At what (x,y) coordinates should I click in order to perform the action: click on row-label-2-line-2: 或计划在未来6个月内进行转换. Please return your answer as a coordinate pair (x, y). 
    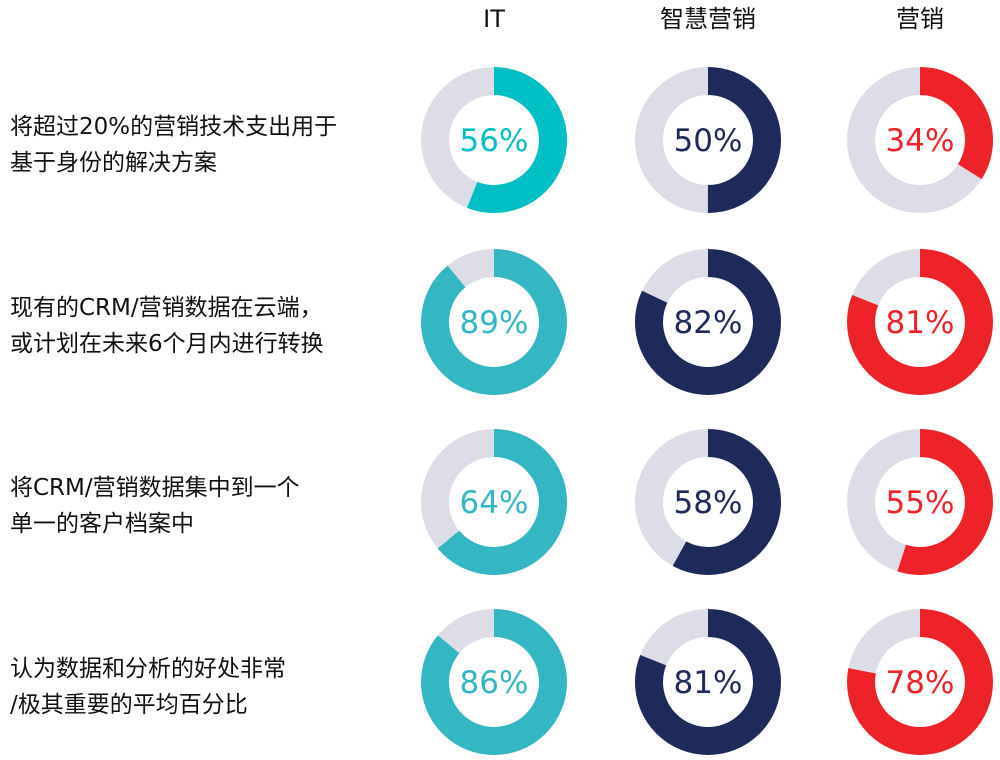
    Looking at the image, I should click on (167, 344).